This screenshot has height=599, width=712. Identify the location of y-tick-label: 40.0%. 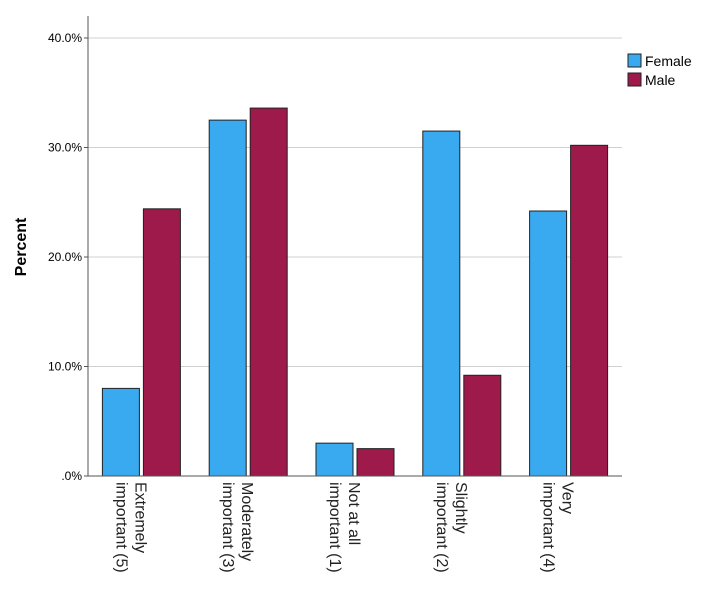
(65, 38).